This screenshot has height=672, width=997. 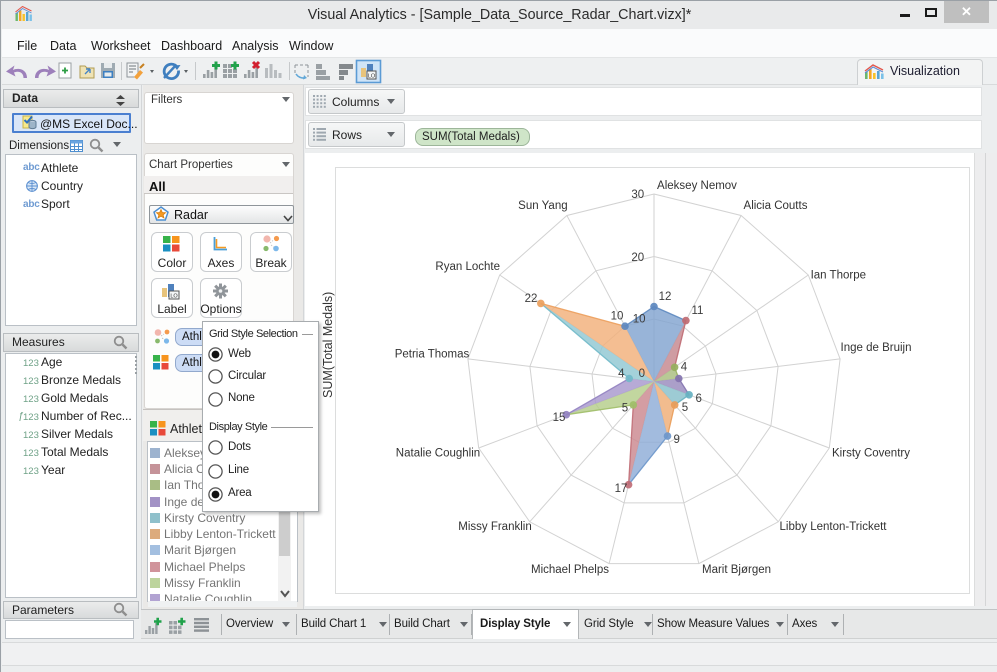 I want to click on svg-text: Natalie Coughlin, so click(x=438, y=454).